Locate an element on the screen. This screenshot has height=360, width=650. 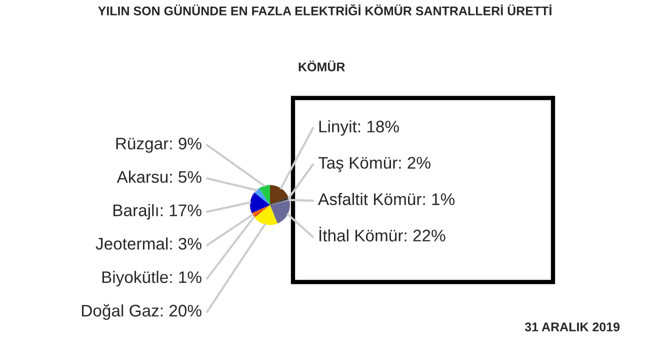
slice-label: Barajlı: 17% is located at coordinates (158, 212).